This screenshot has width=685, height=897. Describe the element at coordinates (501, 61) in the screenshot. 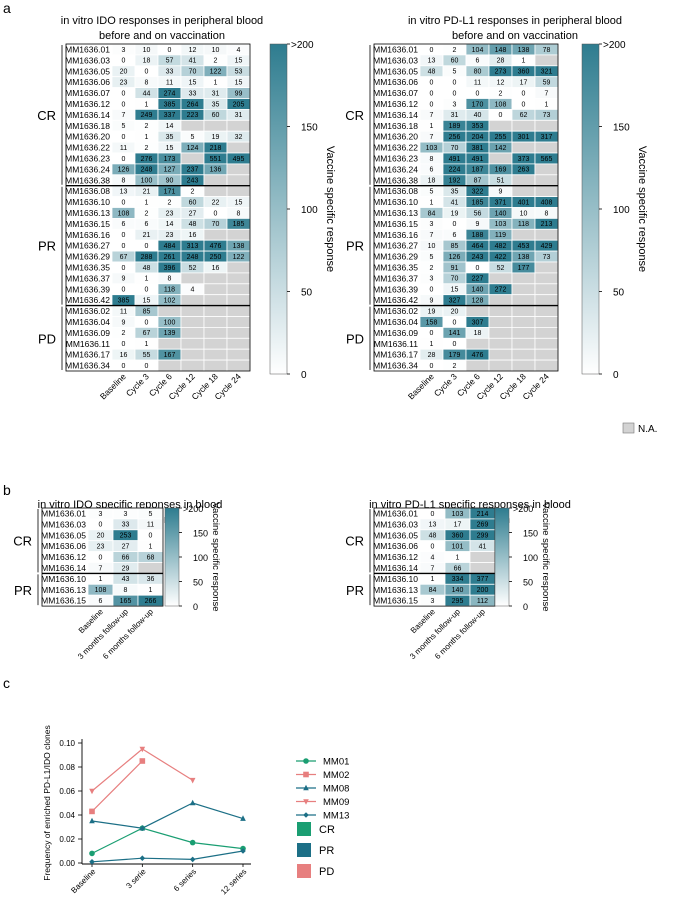

I see `cell-value: 28` at that location.